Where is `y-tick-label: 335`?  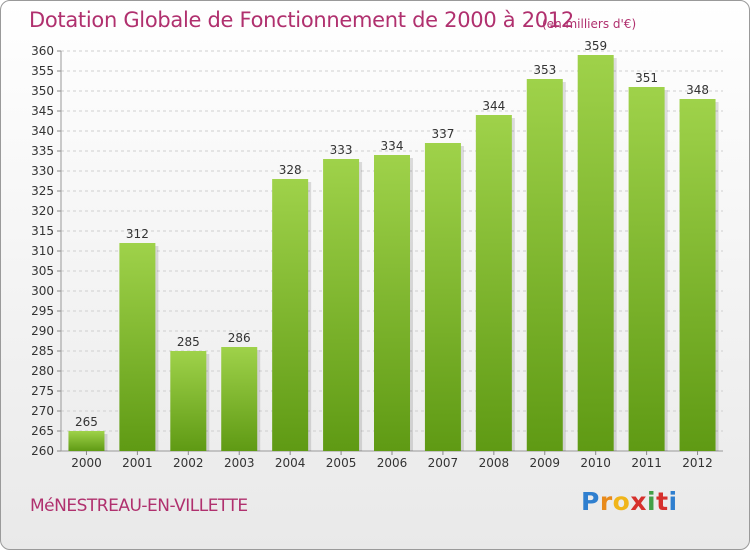
y-tick-label: 335 is located at coordinates (42, 151).